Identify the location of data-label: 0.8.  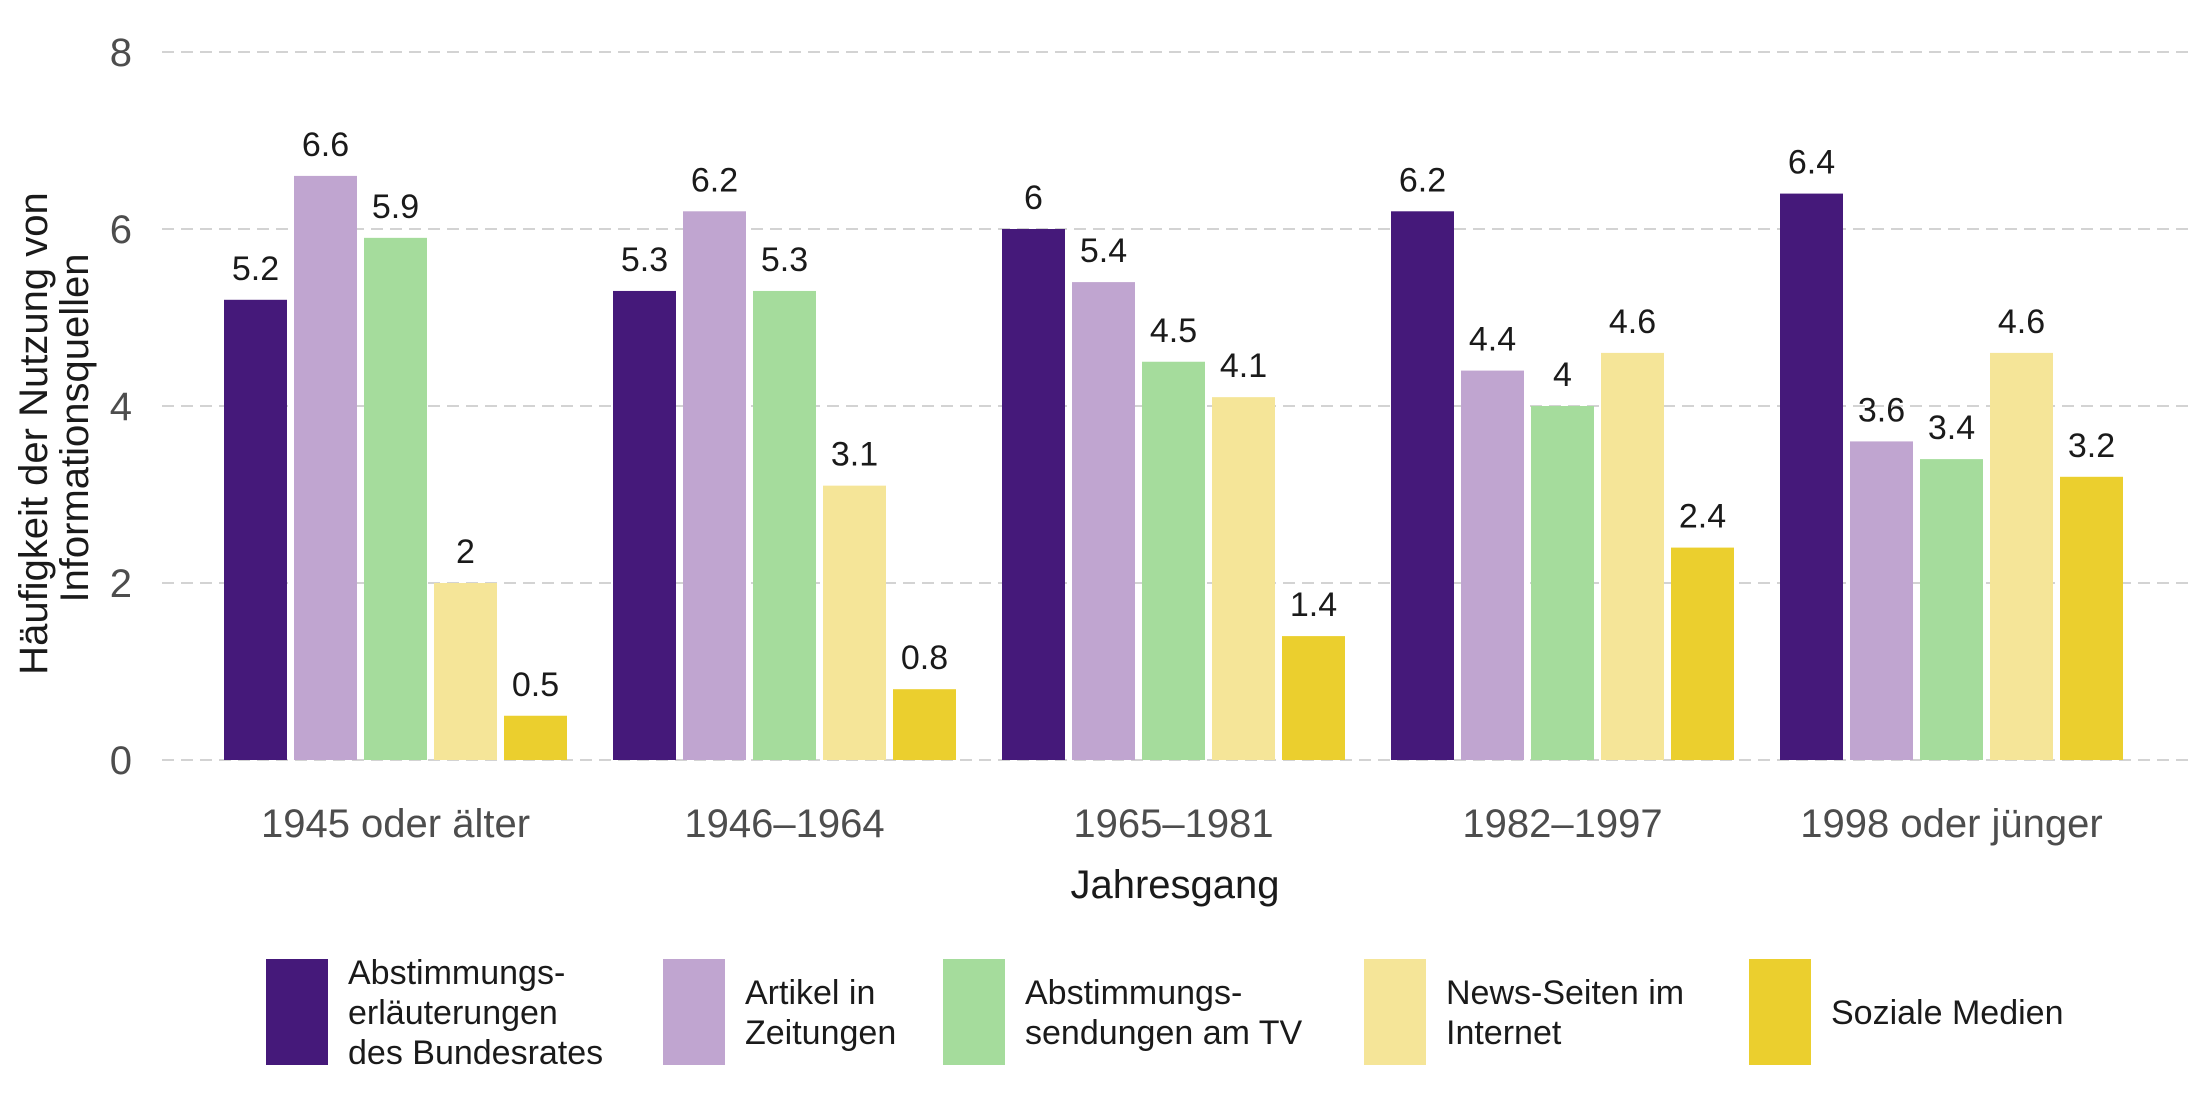
(924, 658).